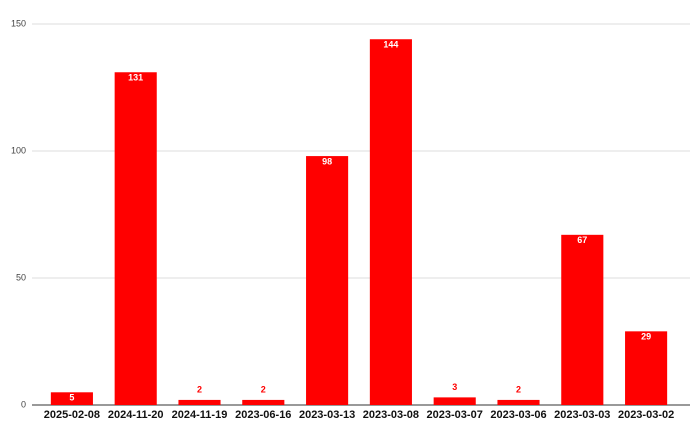 The image size is (697, 428). What do you see at coordinates (646, 337) in the screenshot?
I see `value-label: 29` at bounding box center [646, 337].